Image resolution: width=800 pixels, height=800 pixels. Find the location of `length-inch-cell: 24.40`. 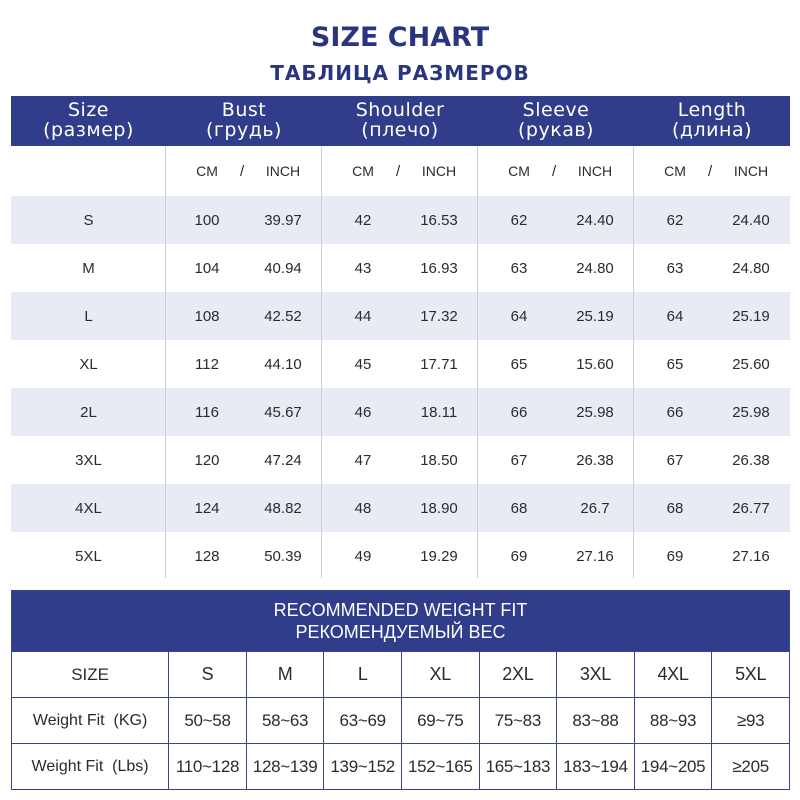

length-inch-cell: 24.40 is located at coordinates (751, 220).